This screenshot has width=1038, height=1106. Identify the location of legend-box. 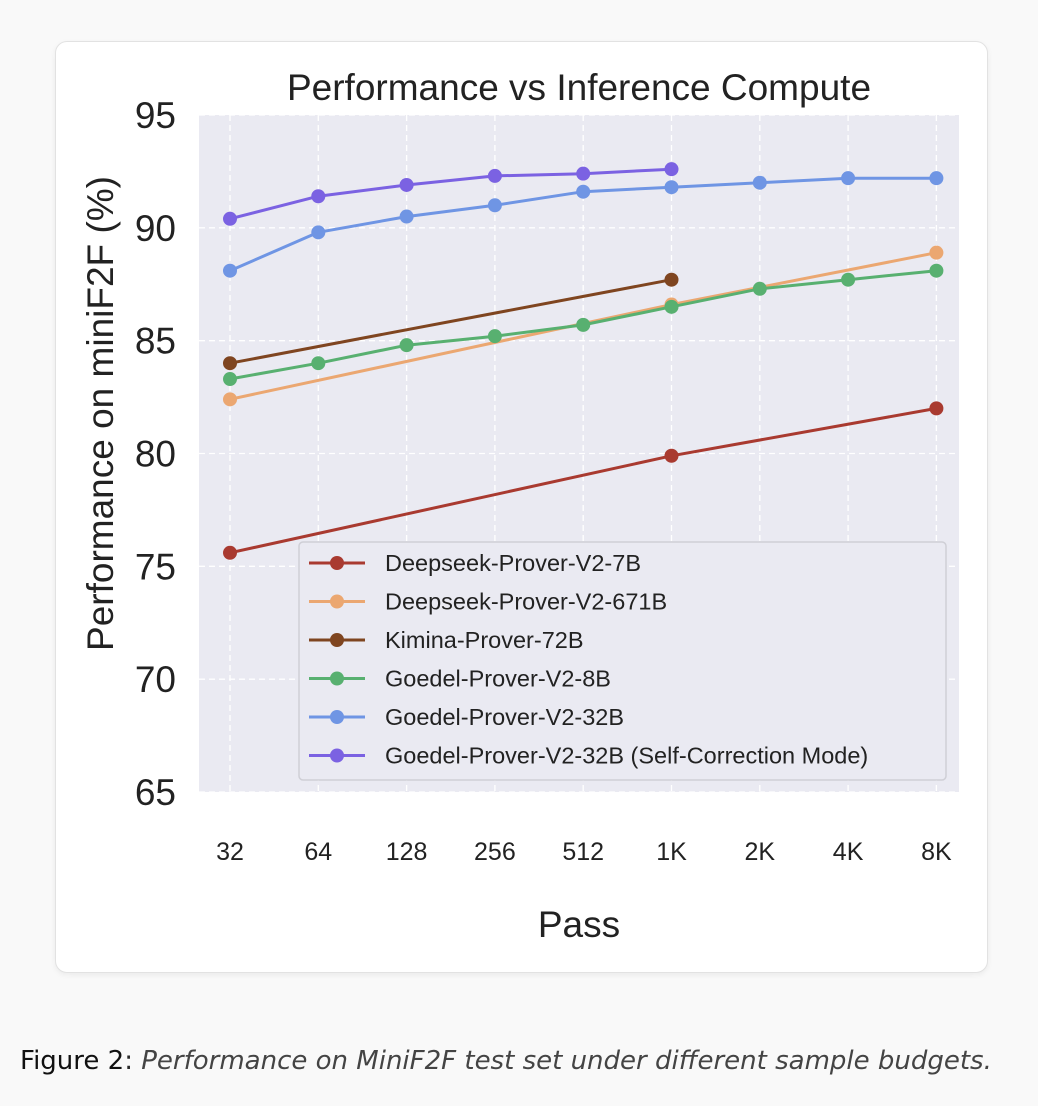
(622, 661).